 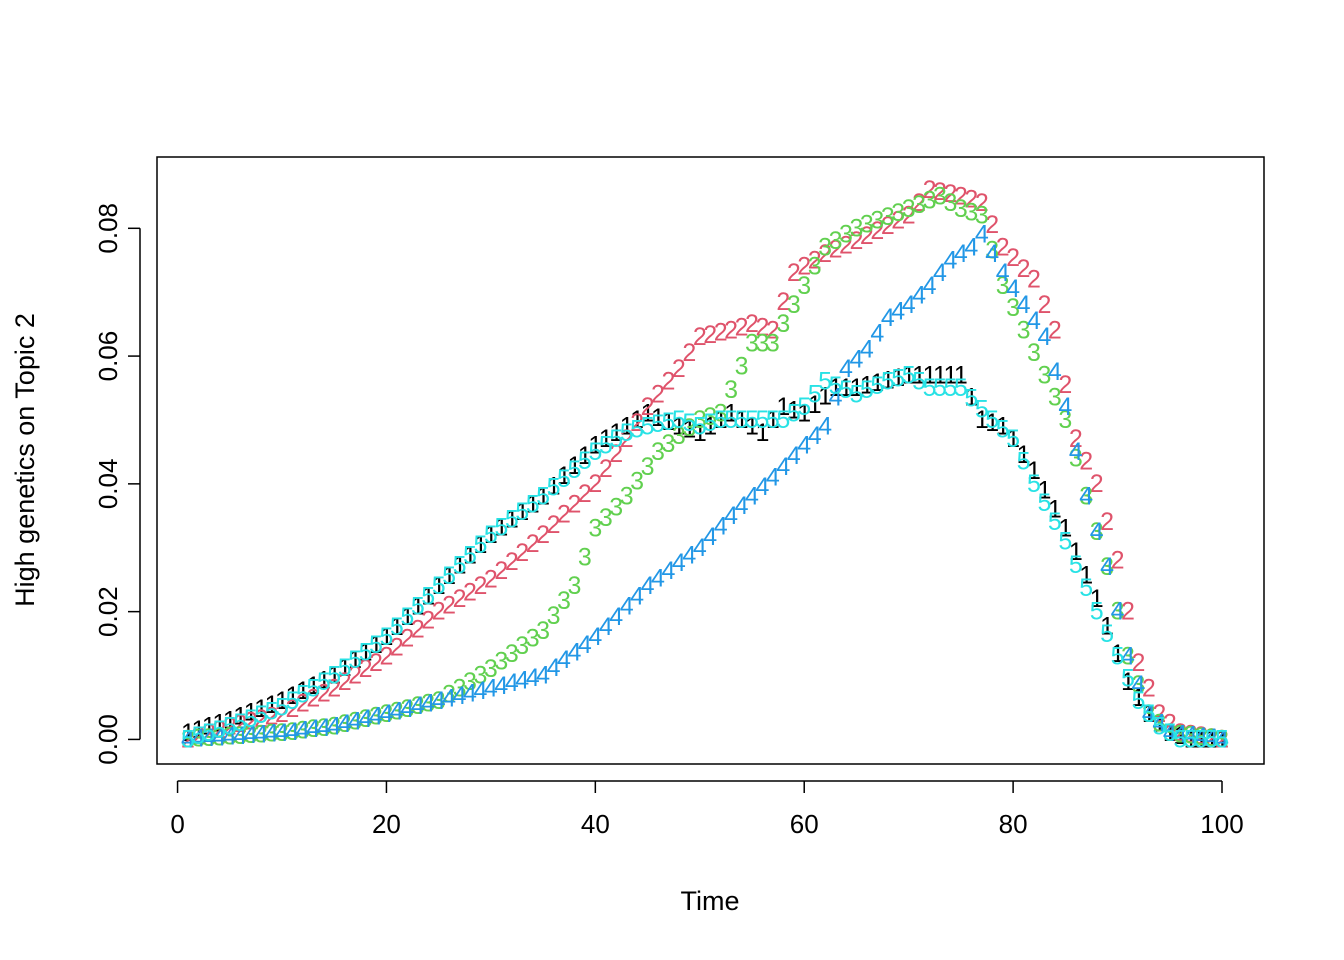 What do you see at coordinates (707, 809) in the screenshot?
I see `x-axis: 0 20 40 60 80 100` at bounding box center [707, 809].